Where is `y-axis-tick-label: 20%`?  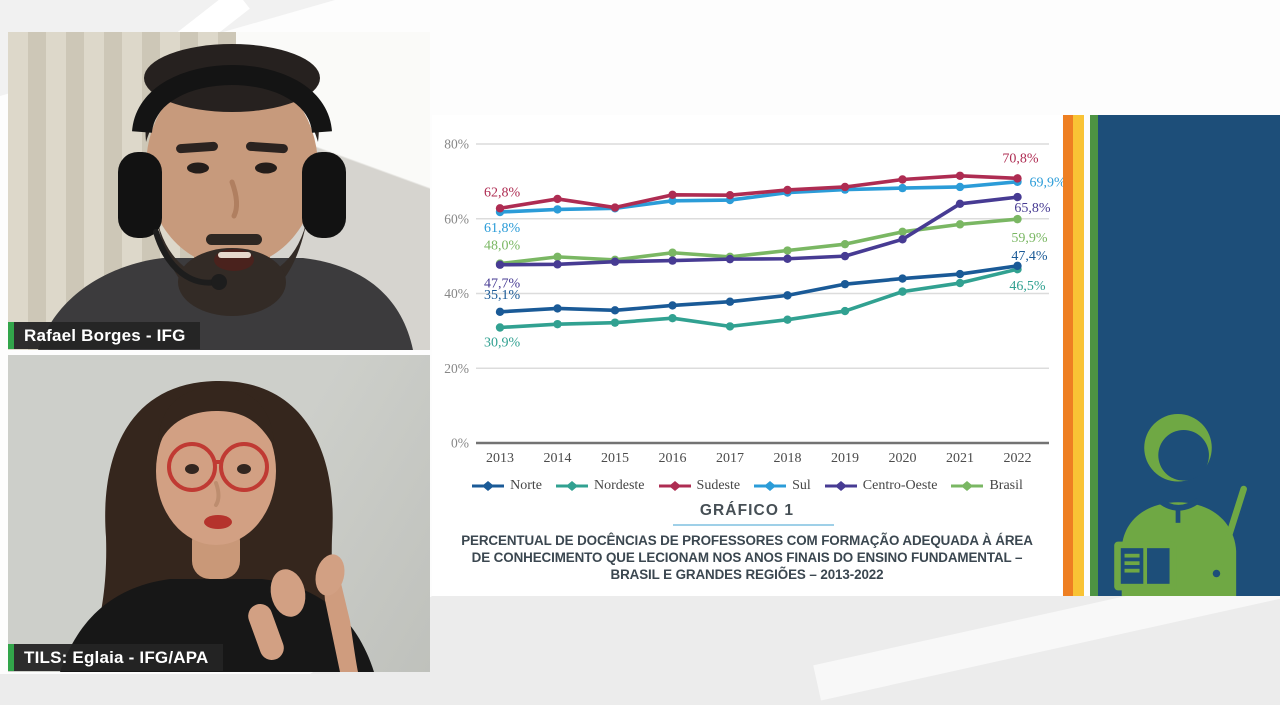
y-axis-tick-label: 20% is located at coordinates (456, 368).